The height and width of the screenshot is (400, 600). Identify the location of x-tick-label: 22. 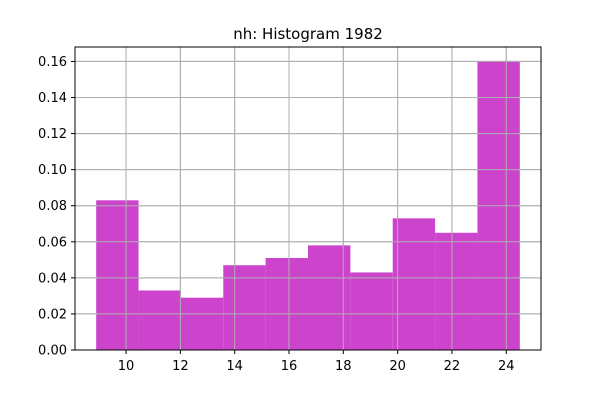
(452, 366).